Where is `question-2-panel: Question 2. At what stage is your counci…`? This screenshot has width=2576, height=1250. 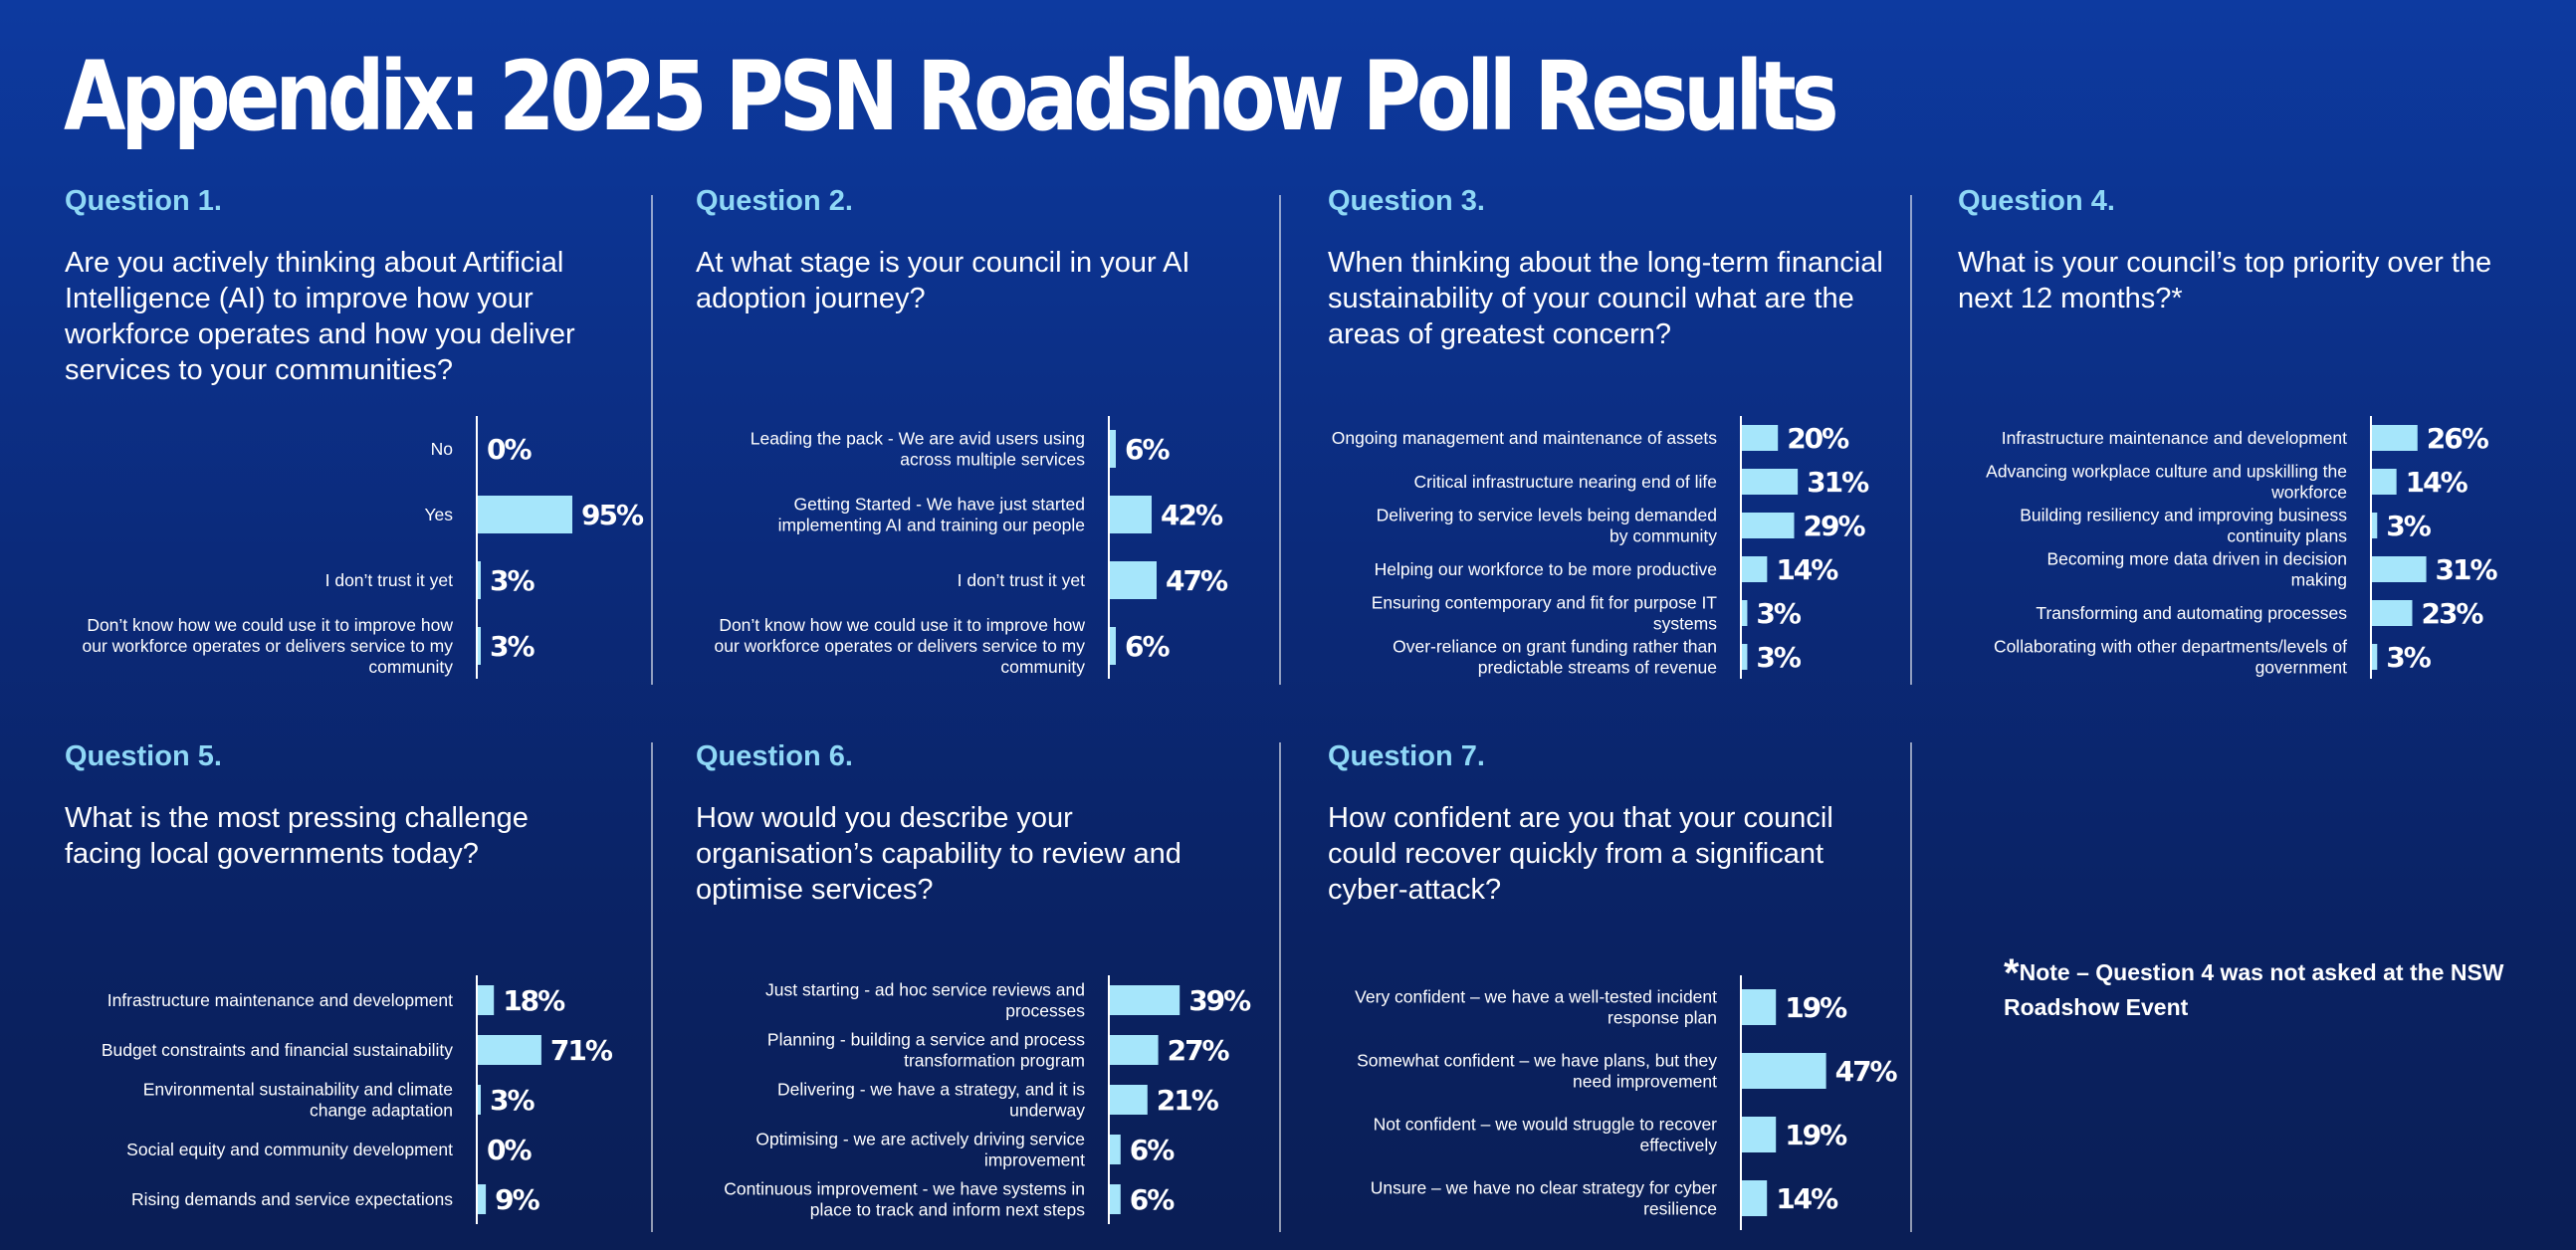 question-2-panel: Question 2. At what stage is your counci… is located at coordinates (974, 434).